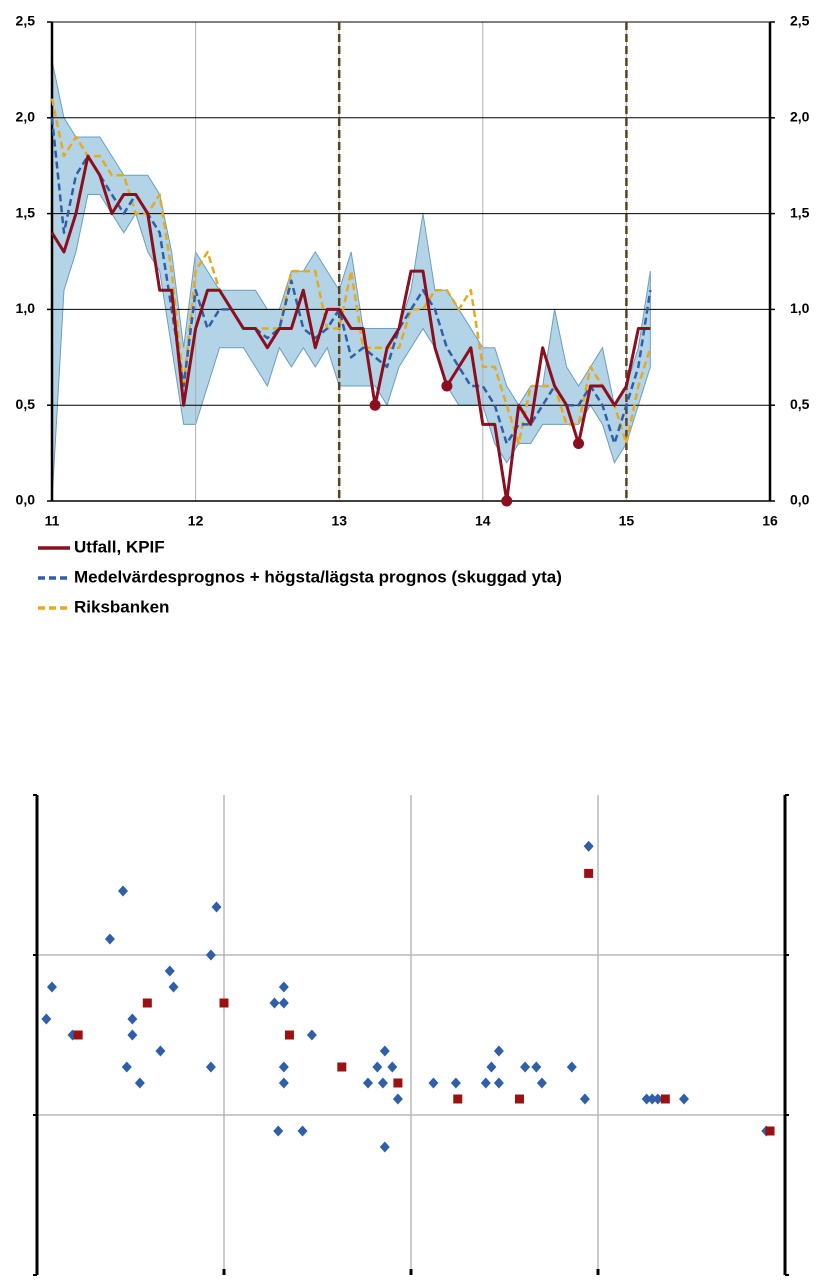  I want to click on y2-tick-label: 0,0, so click(800, 500).